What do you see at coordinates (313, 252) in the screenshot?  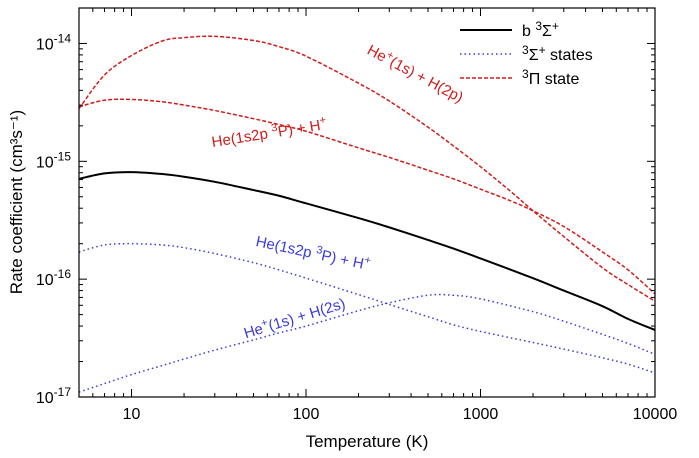 I see `annotation-sigma1: He(1s2p 3P) + H+` at bounding box center [313, 252].